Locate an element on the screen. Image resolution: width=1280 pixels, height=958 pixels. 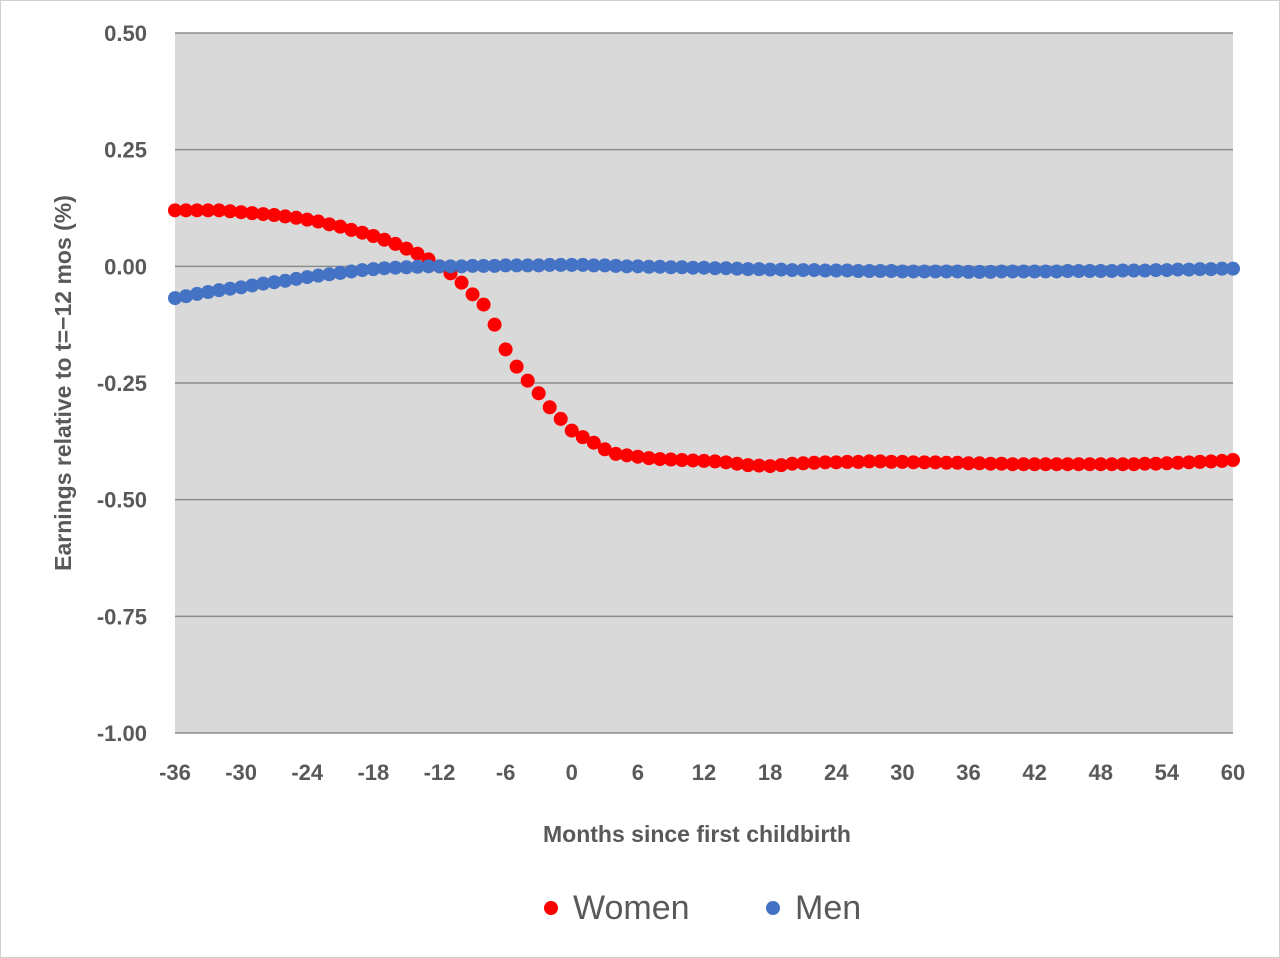
legend-label-men: Men is located at coordinates (828, 908).